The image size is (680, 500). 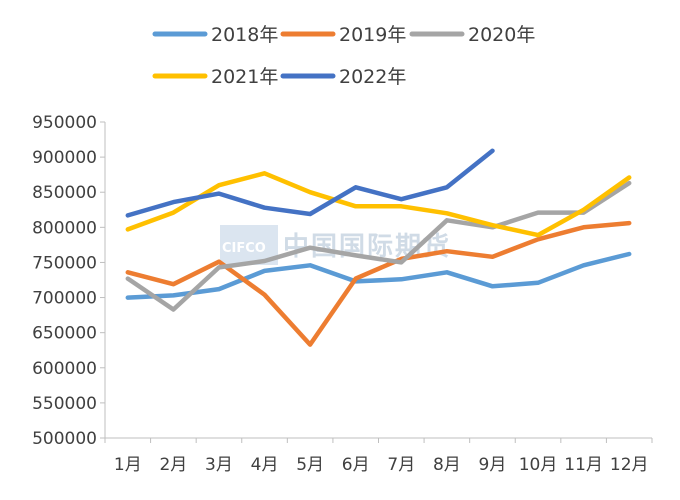 I want to click on legend-label: 2022年, so click(x=372, y=77).